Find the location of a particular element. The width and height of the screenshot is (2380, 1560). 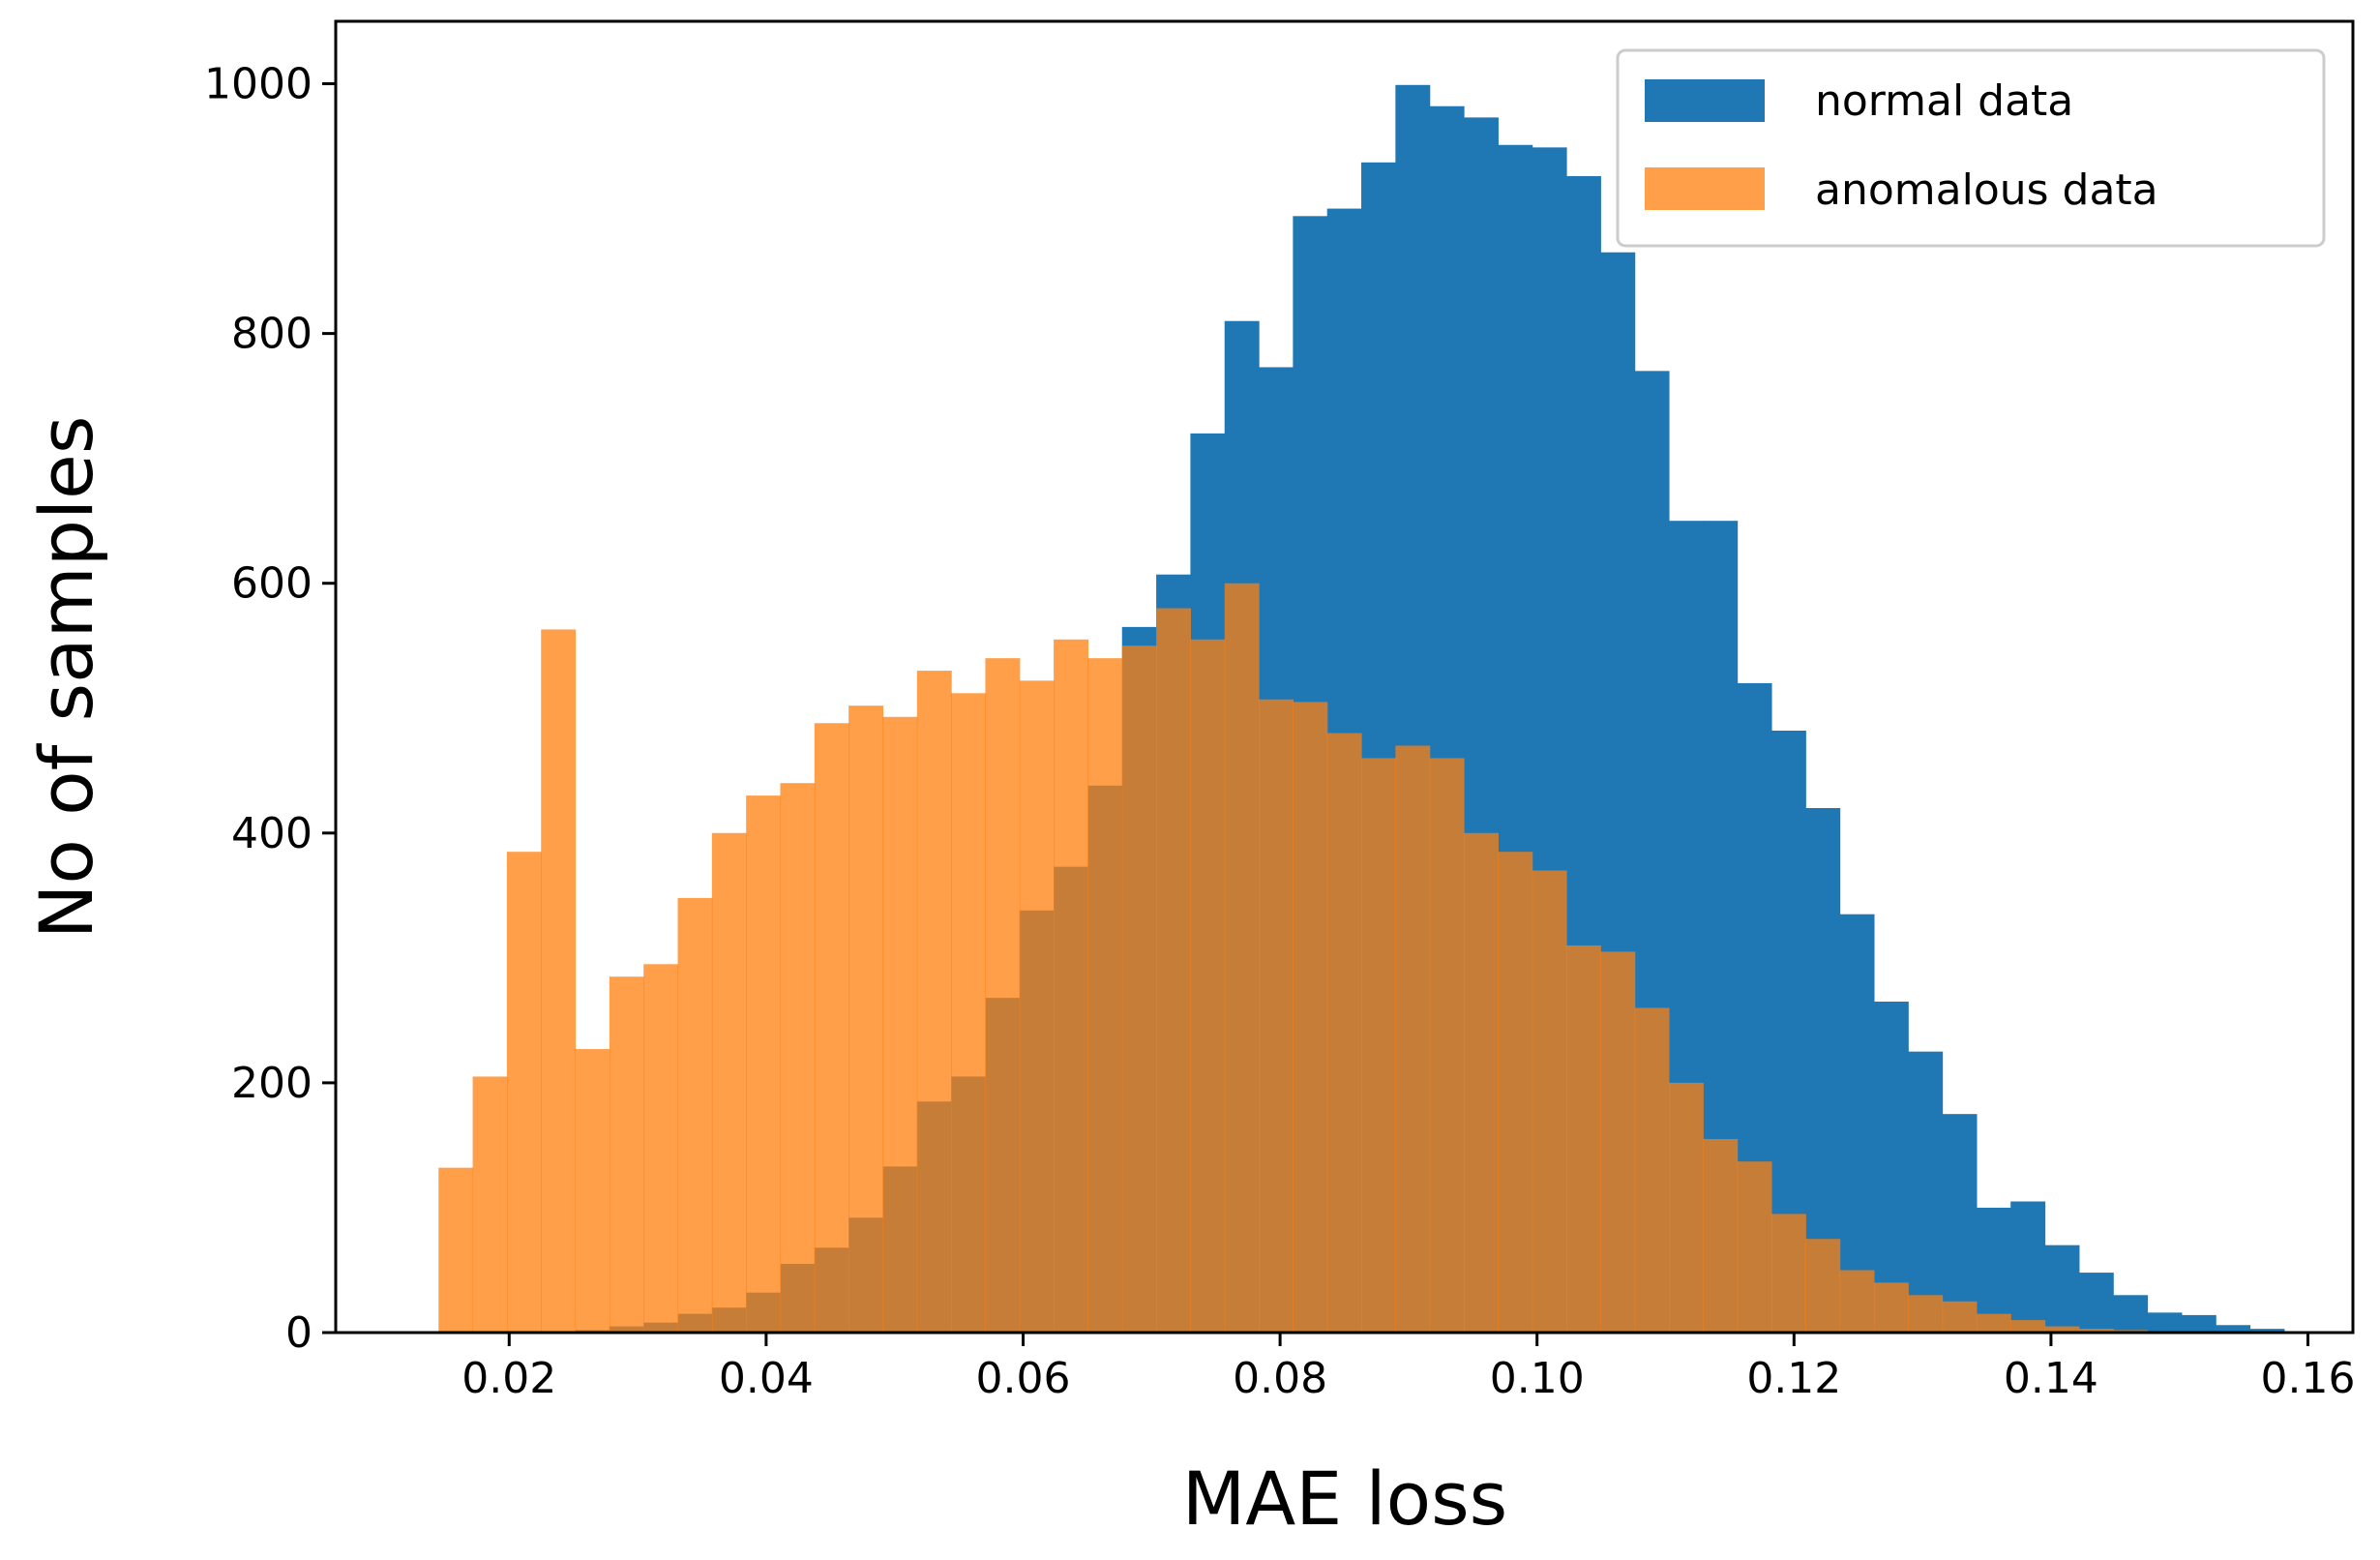

y-tick-label: 400 is located at coordinates (272, 834).